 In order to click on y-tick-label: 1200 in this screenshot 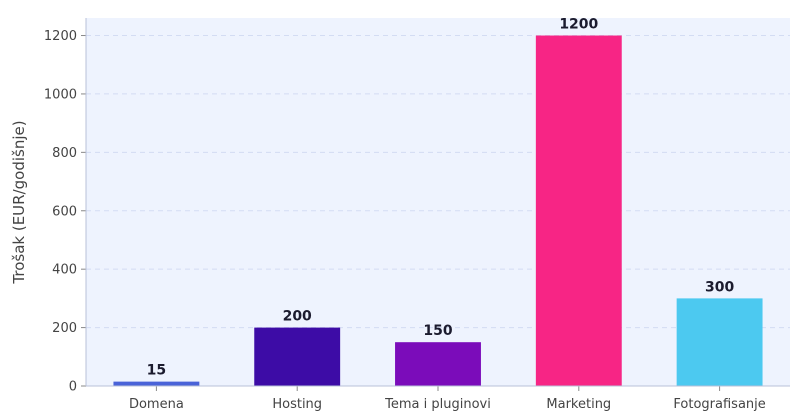, I will do `click(60, 36)`.